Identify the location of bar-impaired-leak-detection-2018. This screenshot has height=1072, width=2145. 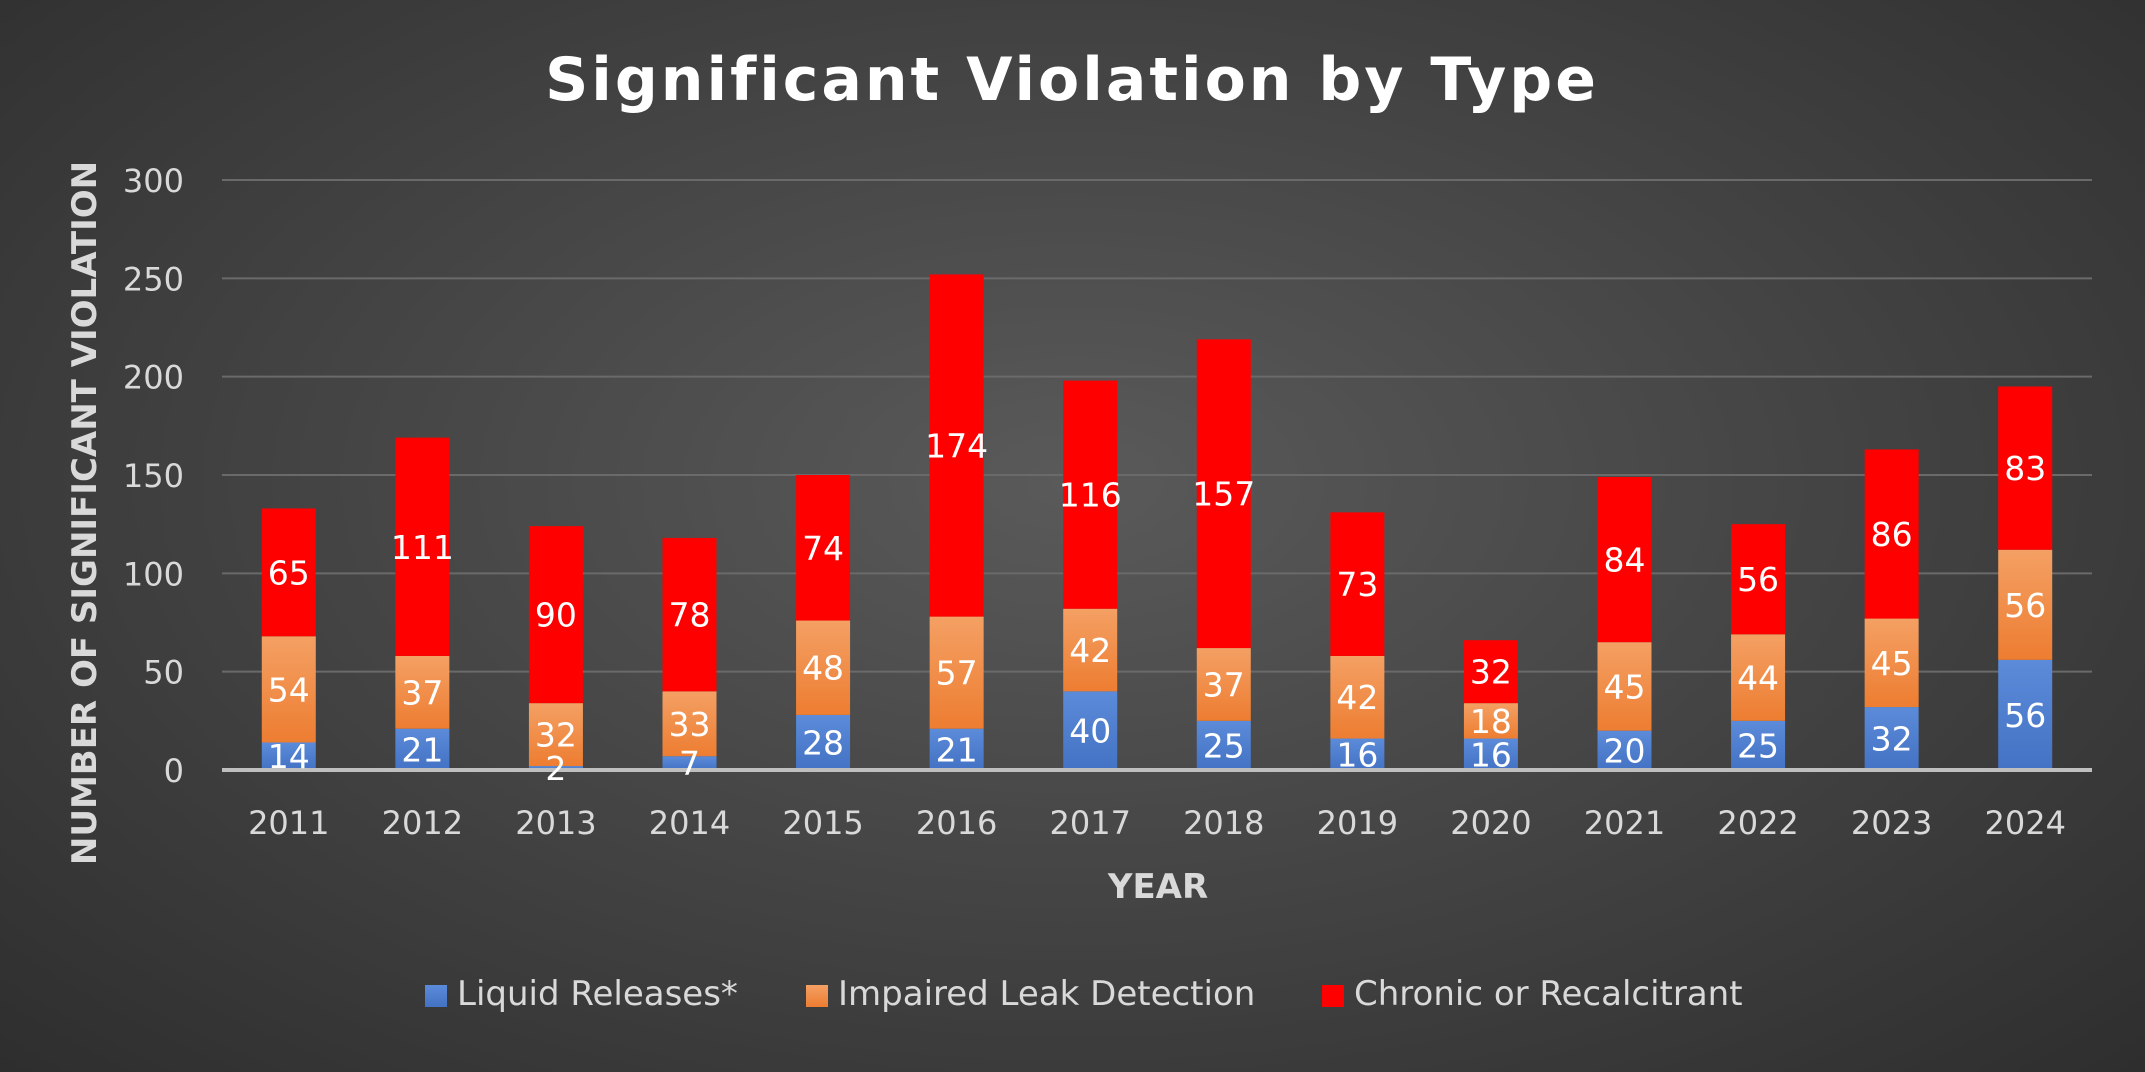
(1223, 684).